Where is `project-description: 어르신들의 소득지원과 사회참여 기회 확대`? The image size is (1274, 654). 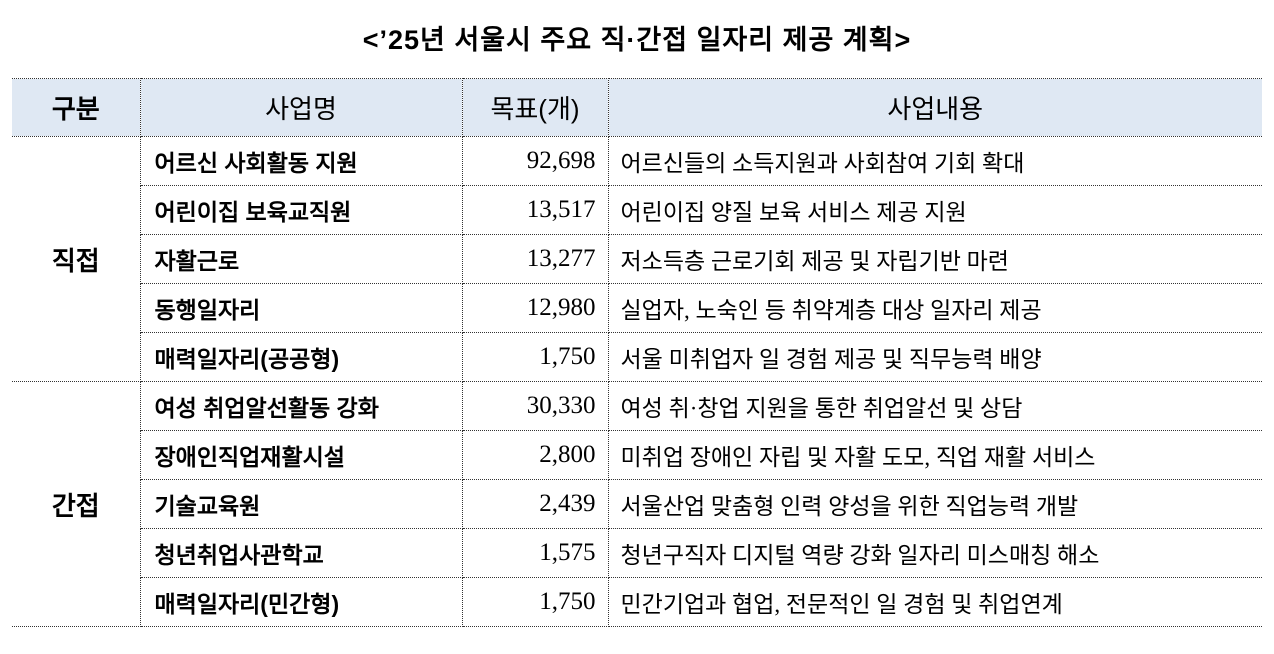
project-description: 어르신들의 소득지원과 사회참여 기회 확대 is located at coordinates (934, 161).